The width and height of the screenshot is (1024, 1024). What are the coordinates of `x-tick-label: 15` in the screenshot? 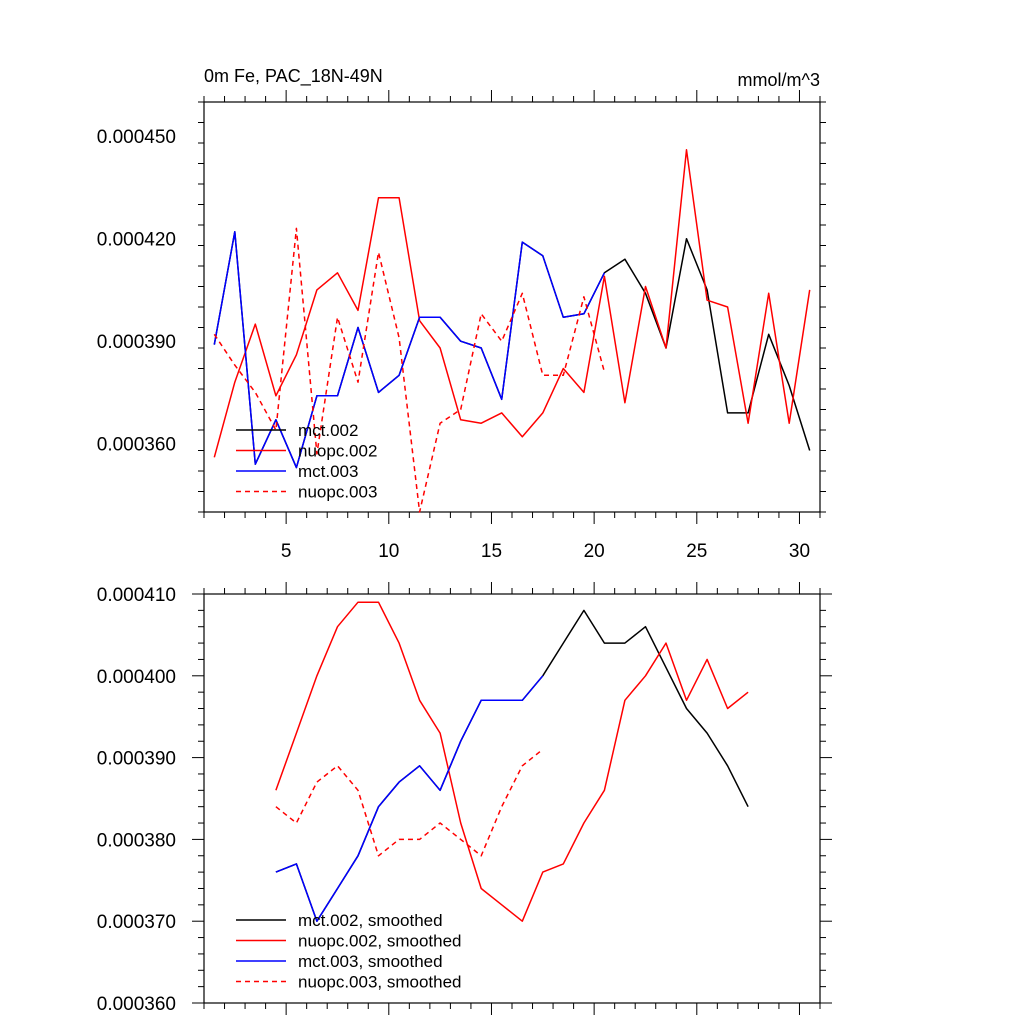 It's located at (491, 551).